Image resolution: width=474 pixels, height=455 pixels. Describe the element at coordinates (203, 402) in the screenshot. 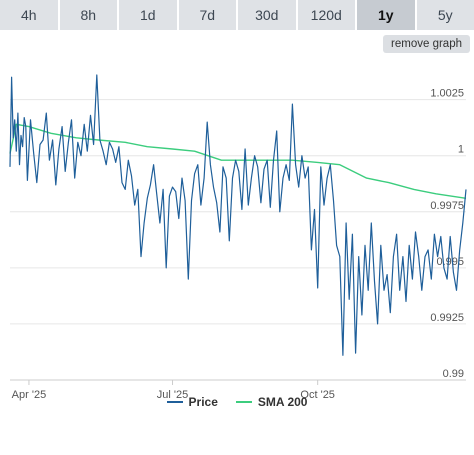

I see `legend-label-price: Price` at that location.